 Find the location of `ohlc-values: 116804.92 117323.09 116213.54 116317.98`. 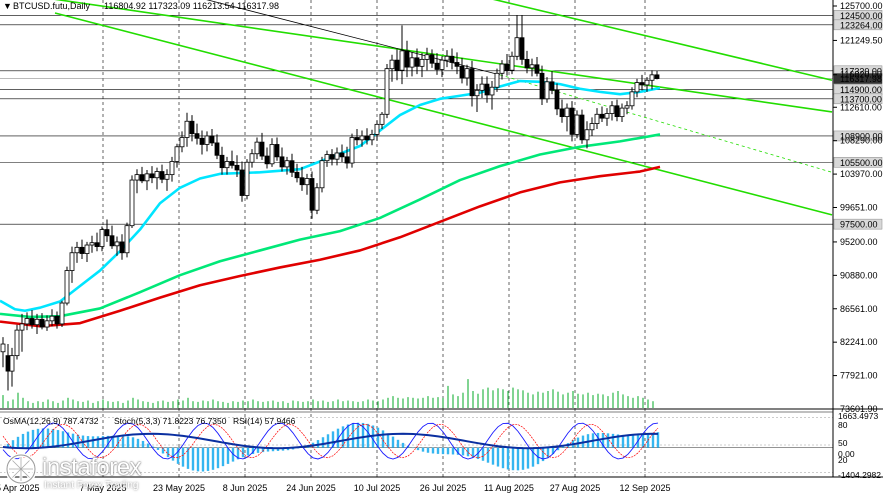

ohlc-values: 116804.92 117323.09 116213.54 116317.98 is located at coordinates (191, 6).